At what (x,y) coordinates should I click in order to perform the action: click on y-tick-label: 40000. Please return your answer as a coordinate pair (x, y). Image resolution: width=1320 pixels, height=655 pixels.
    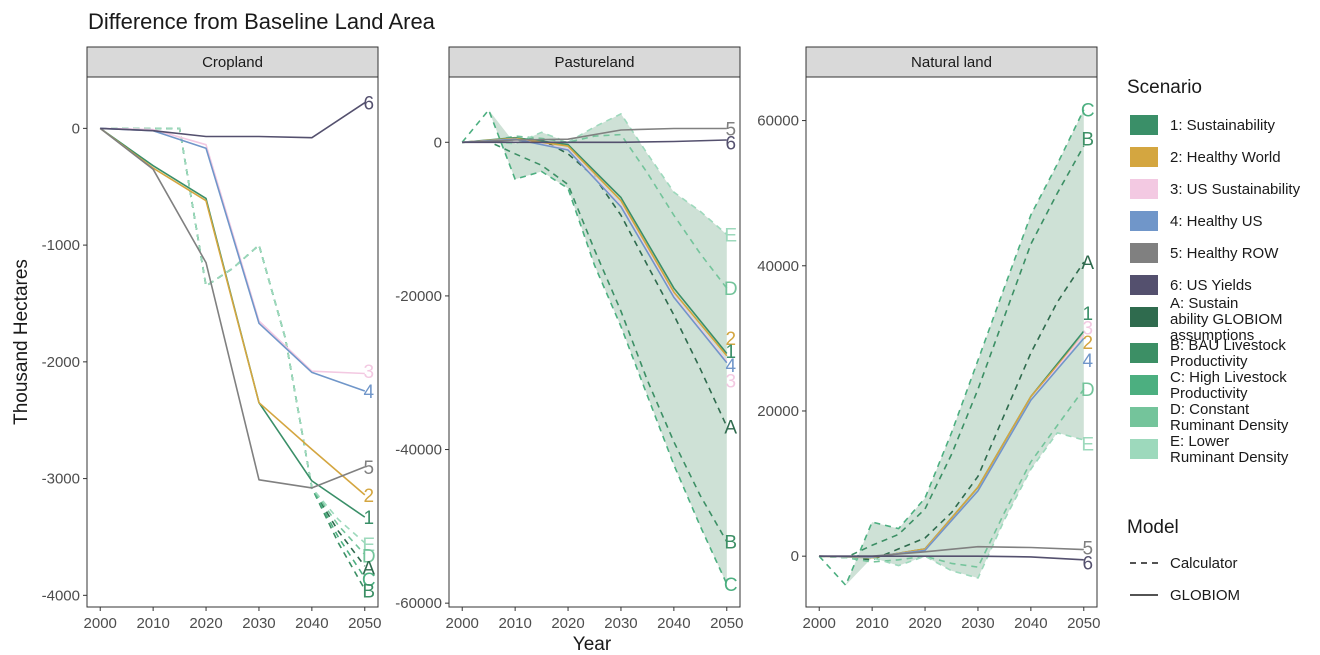
    Looking at the image, I should click on (778, 266).